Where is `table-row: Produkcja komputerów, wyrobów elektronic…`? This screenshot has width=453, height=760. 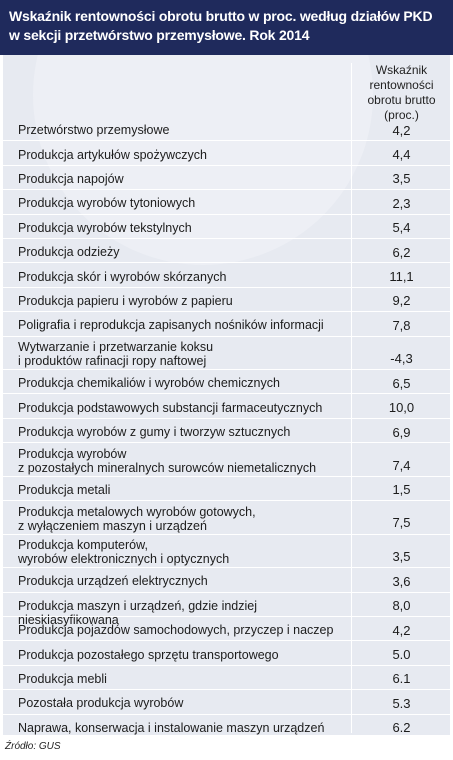
table-row: Produkcja komputerów, wyrobów elektronic… is located at coordinates (226, 552).